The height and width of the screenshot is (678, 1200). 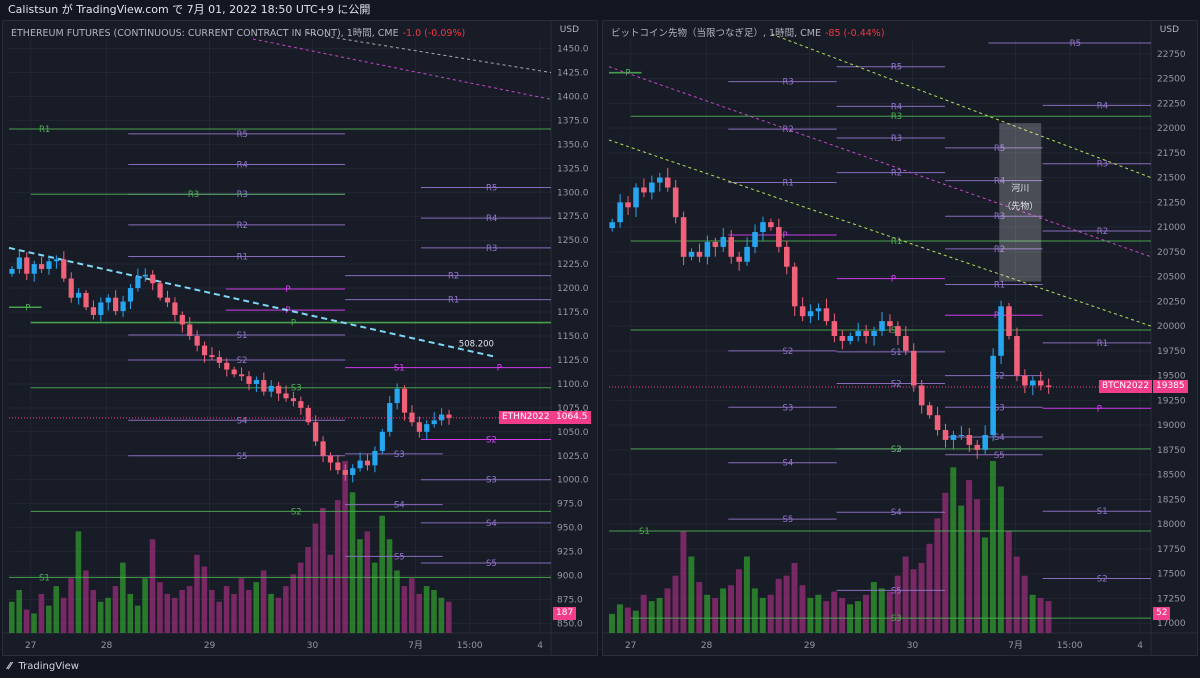 I want to click on tradingview-logo-icon: ⁄⁄, so click(x=10, y=666).